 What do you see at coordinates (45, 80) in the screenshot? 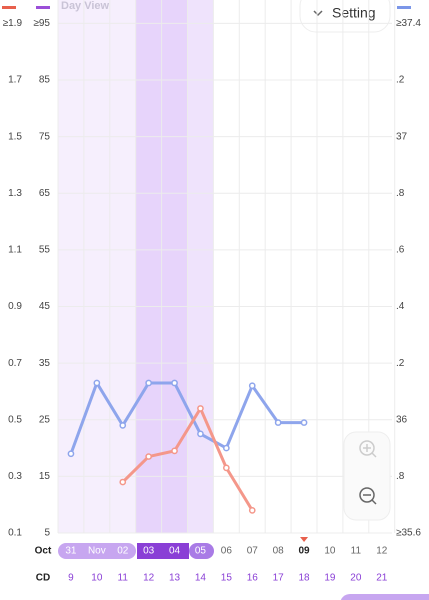
I see `y-tick-label: 85` at bounding box center [45, 80].